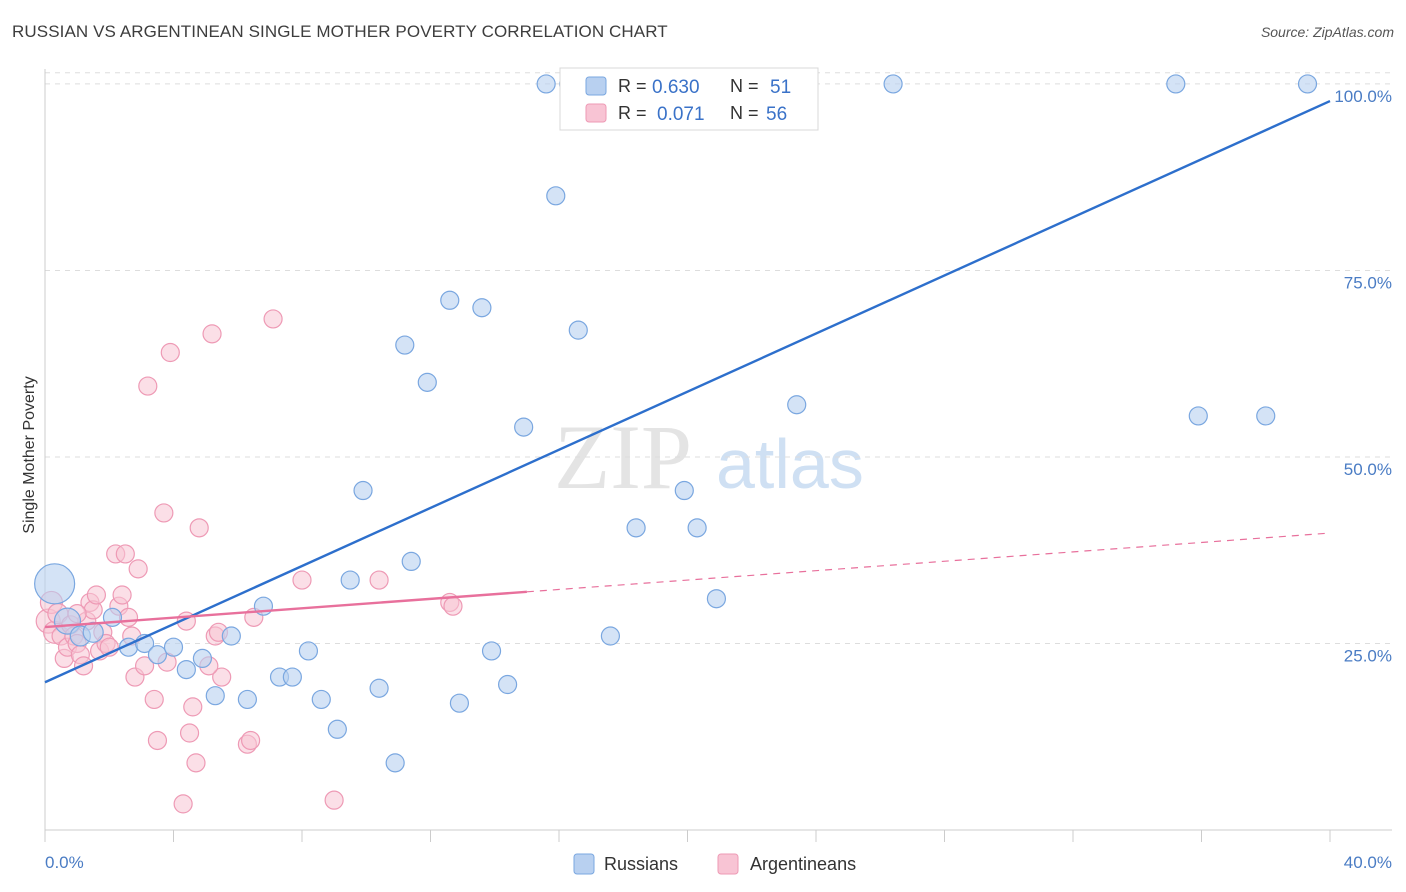 This screenshot has width=1406, height=892. What do you see at coordinates (1368, 282) in the screenshot?
I see `y-tick-label: 75.0%` at bounding box center [1368, 282].